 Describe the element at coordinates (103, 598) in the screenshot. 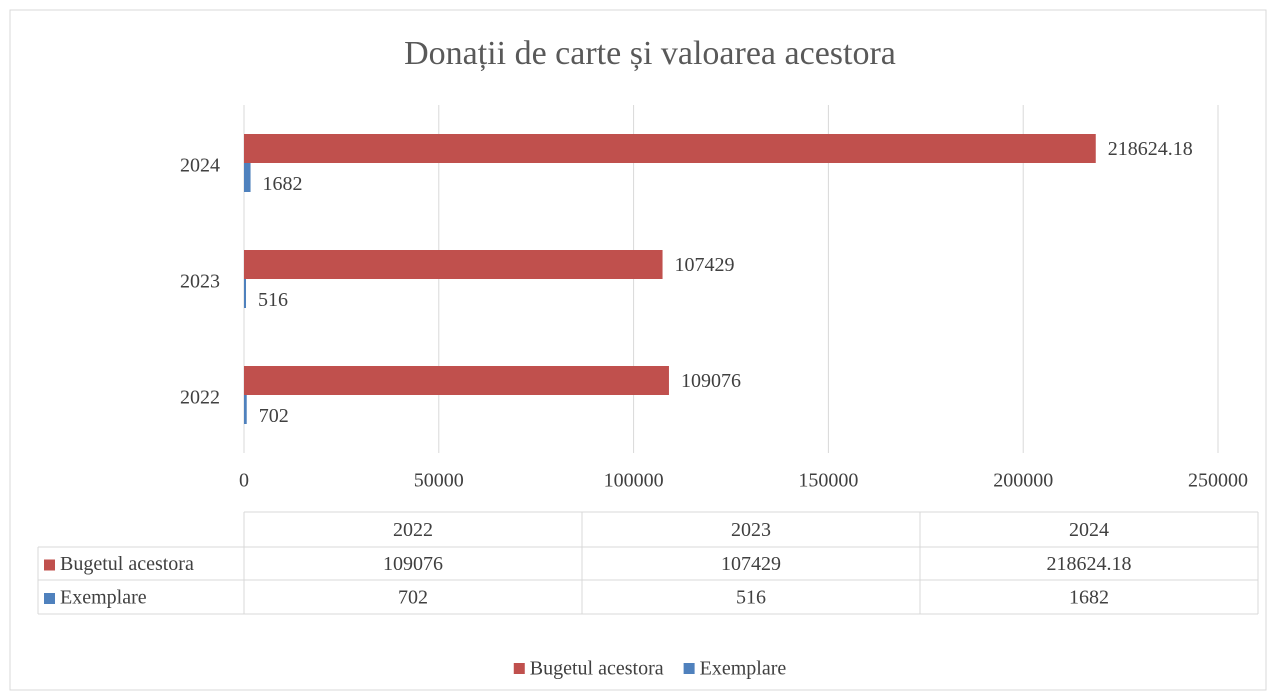

I see `table-row-label: Exemplare` at that location.